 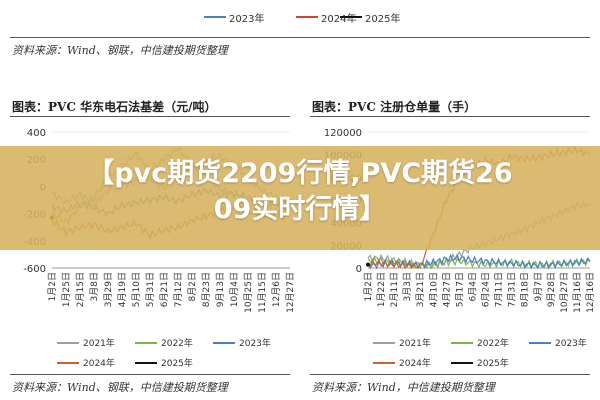 I want to click on divider-top, so click(x=300, y=37).